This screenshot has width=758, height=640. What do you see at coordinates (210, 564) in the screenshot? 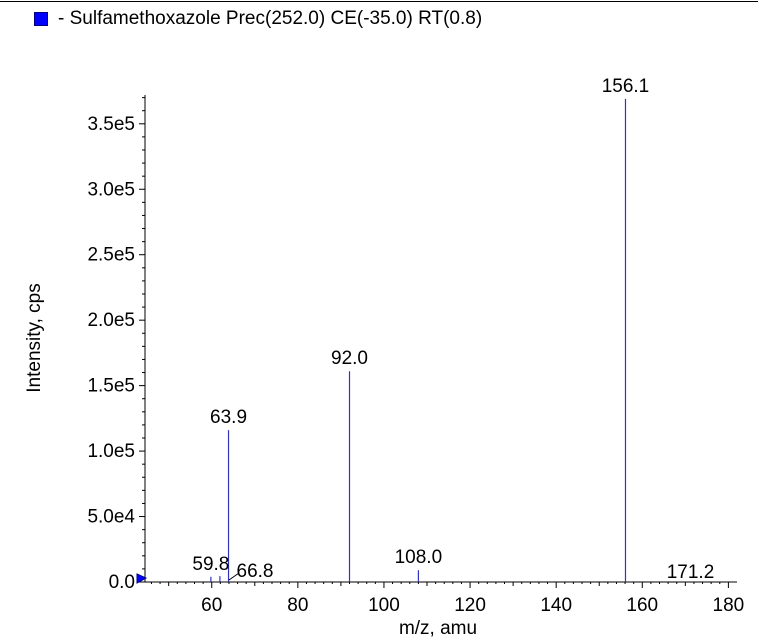
I see `peak-label: 59.8` at bounding box center [210, 564].